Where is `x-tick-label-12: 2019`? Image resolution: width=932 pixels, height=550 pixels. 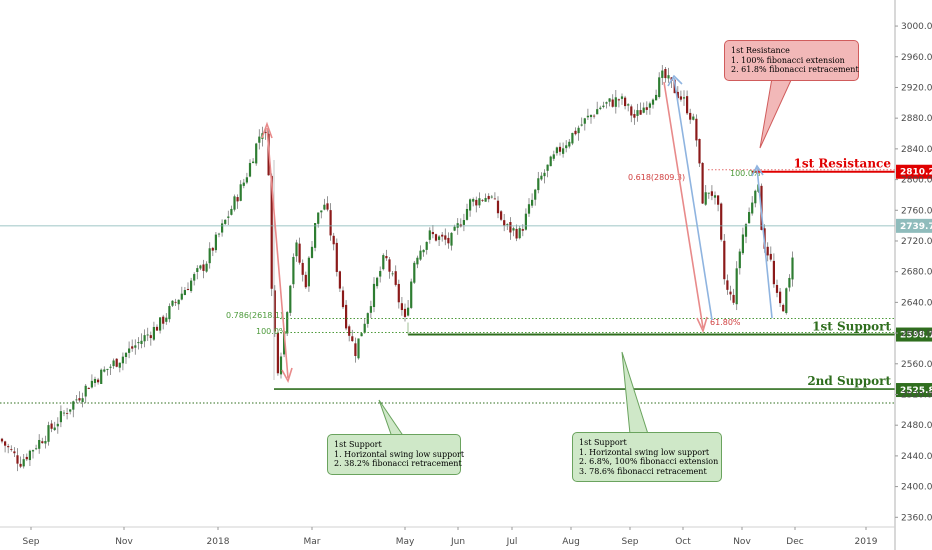 x-tick-label-12: 2019 is located at coordinates (866, 542).